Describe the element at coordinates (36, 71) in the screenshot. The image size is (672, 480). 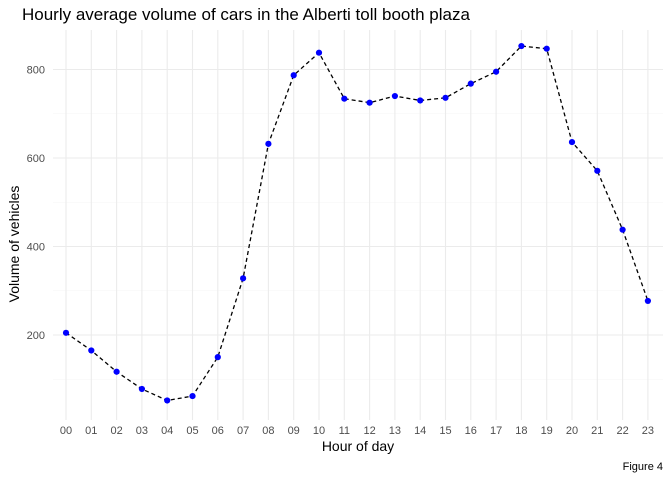
I see `y-tick-label: 800` at that location.